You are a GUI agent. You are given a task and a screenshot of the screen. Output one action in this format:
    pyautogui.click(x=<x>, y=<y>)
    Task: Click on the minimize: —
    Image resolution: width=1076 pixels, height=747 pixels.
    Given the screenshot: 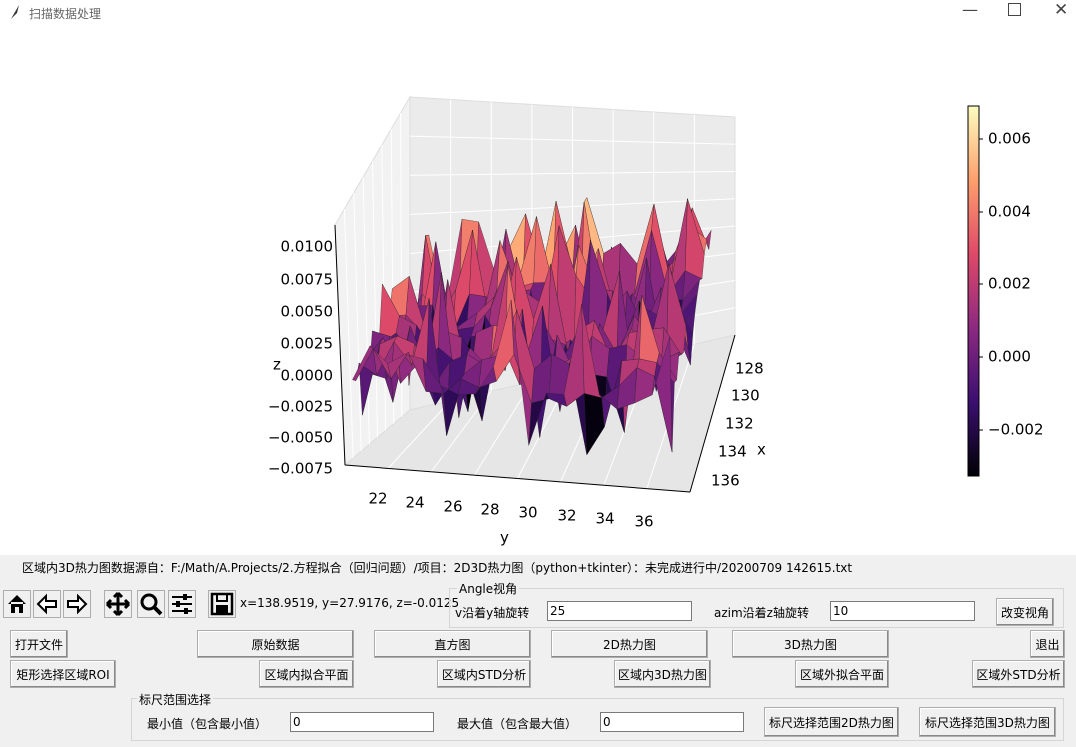 What is the action you would take?
    pyautogui.click(x=970, y=9)
    